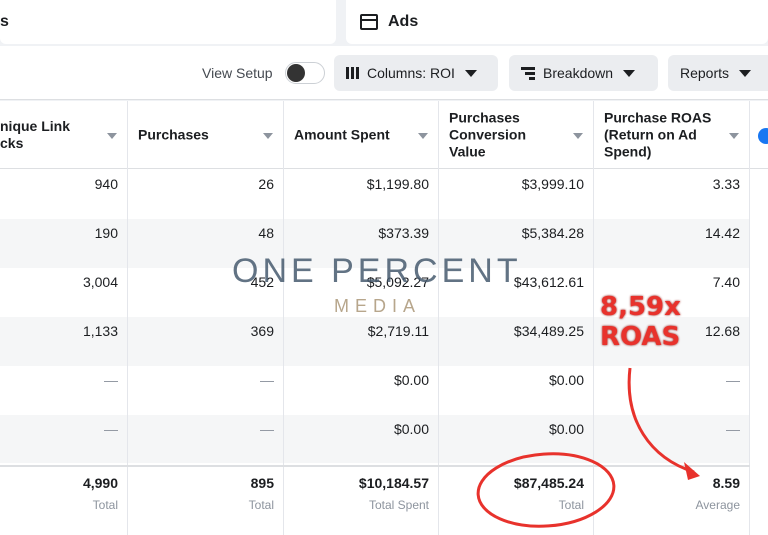 The height and width of the screenshot is (535, 768). I want to click on footer-total-value: $10,184.57, so click(393, 483).